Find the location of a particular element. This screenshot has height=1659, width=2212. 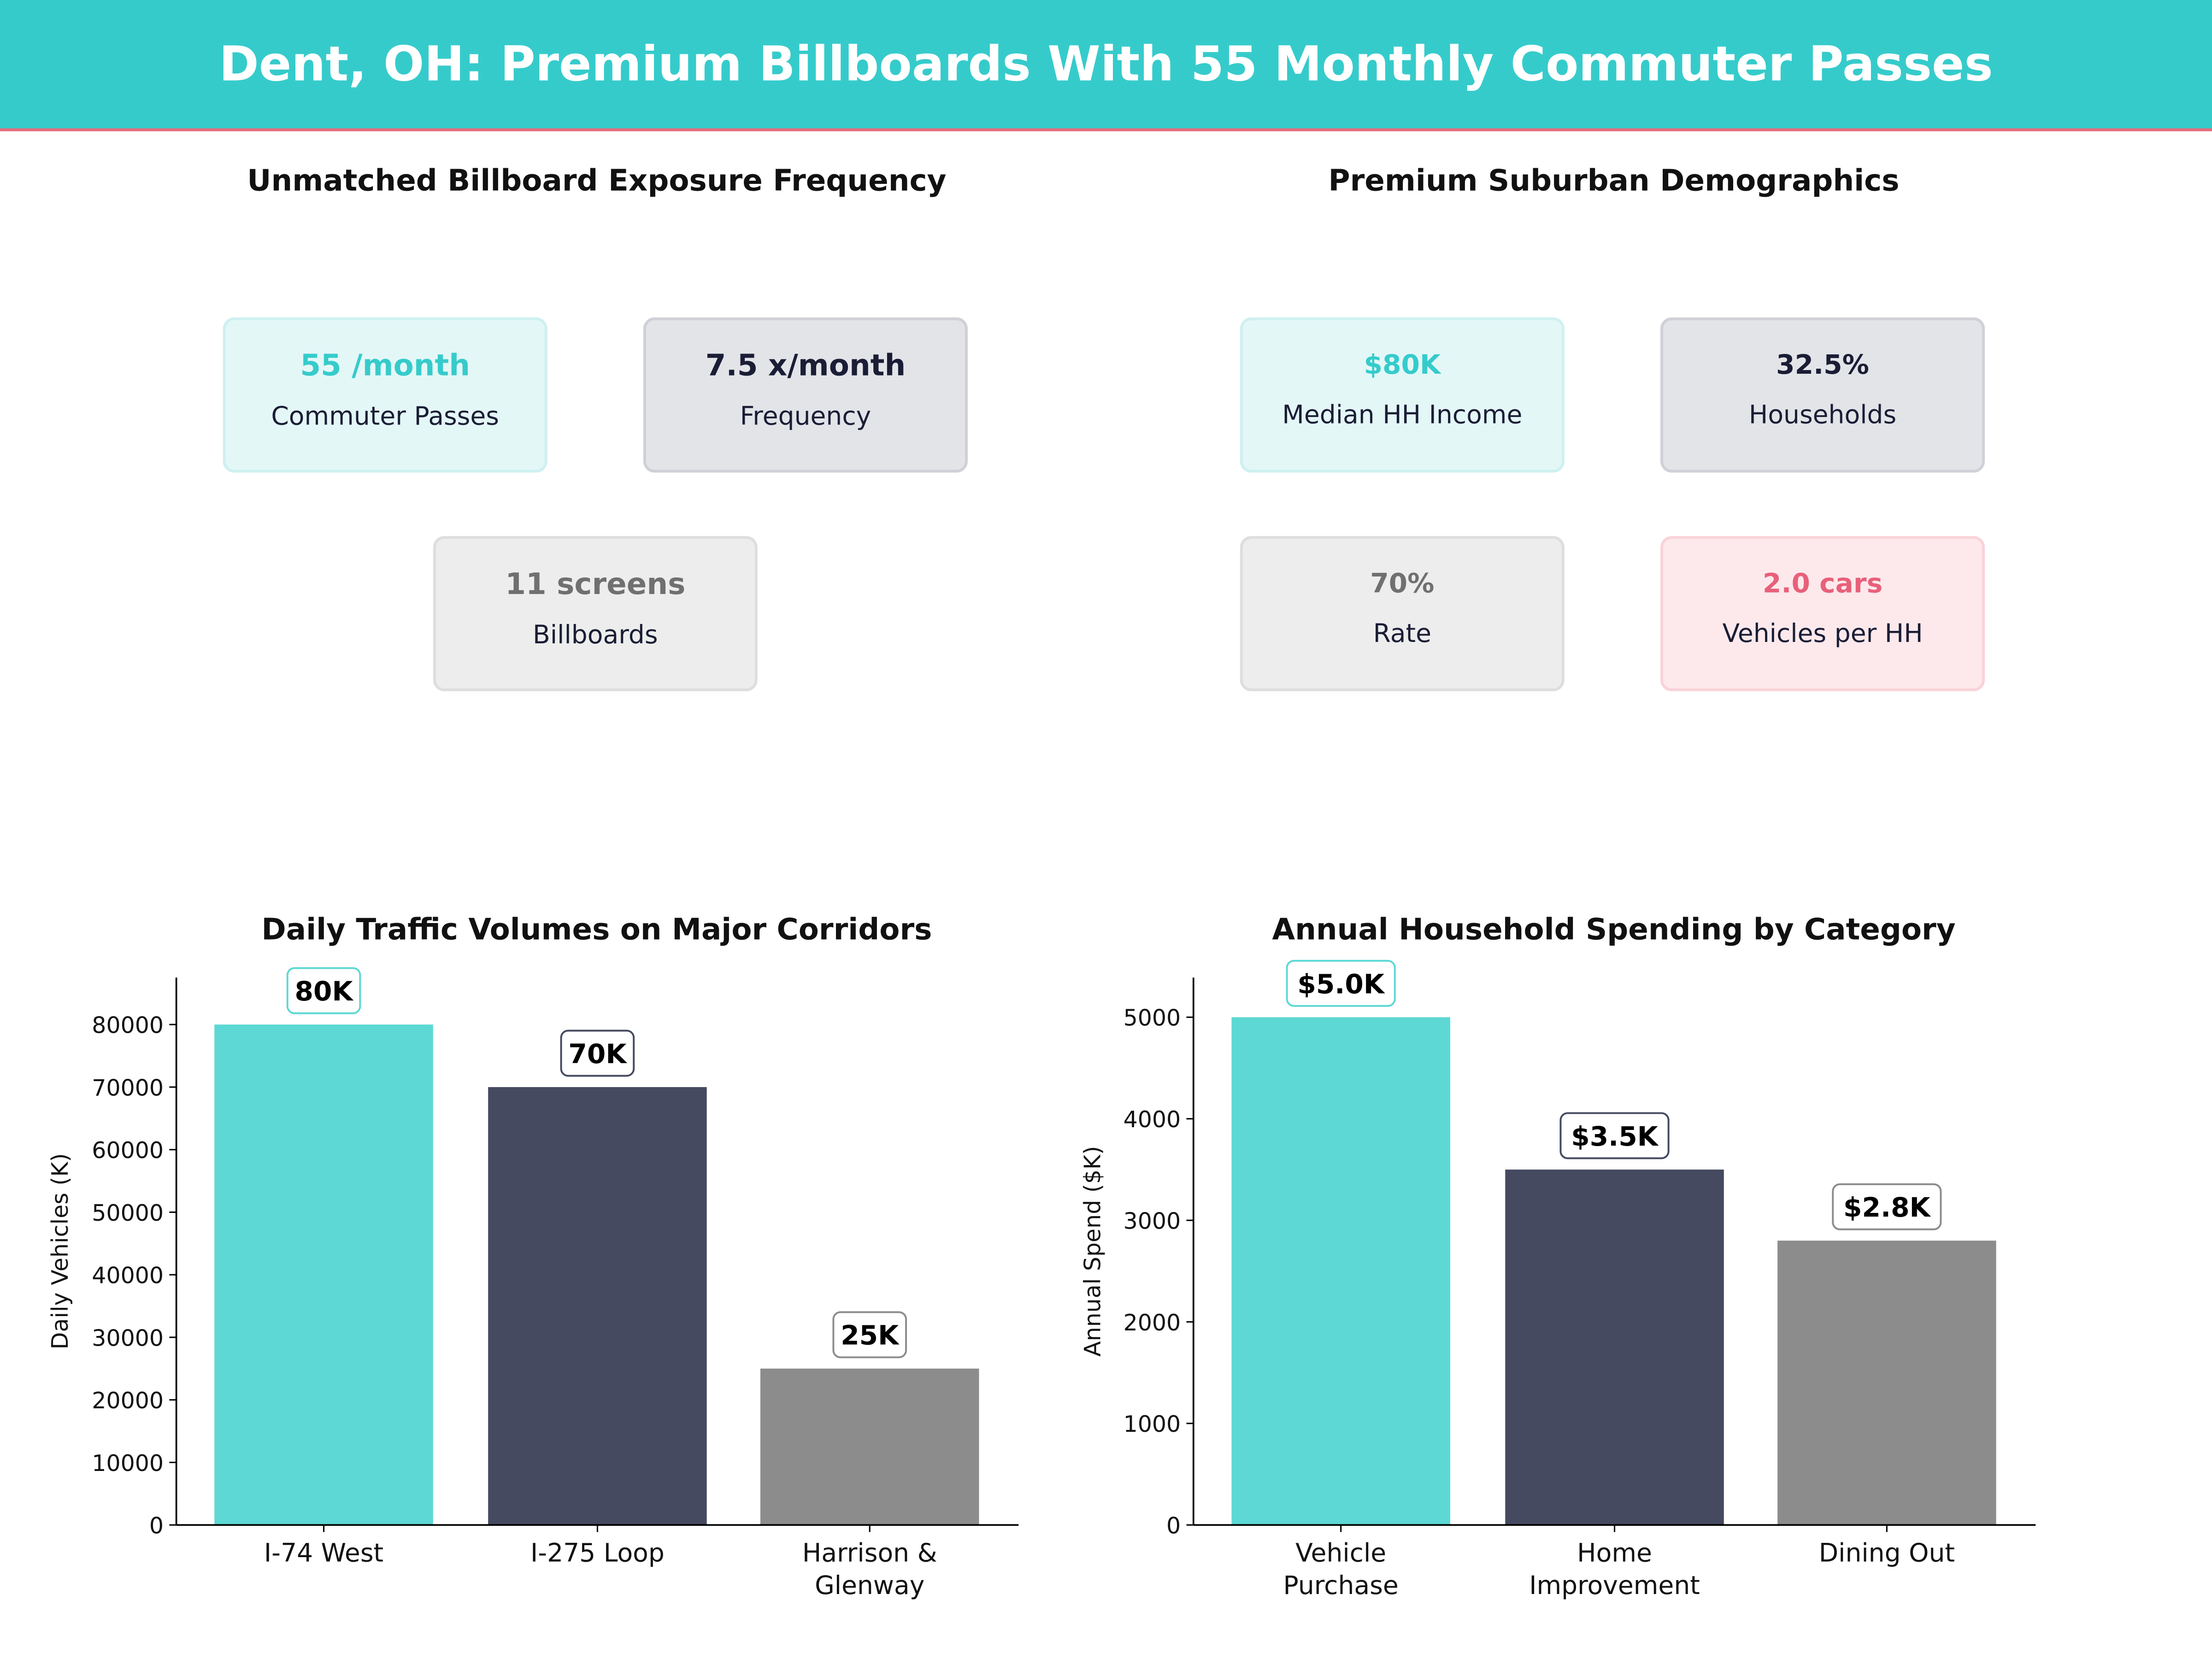

x-tick-label-line: I-275 Loop is located at coordinates (597, 1553).